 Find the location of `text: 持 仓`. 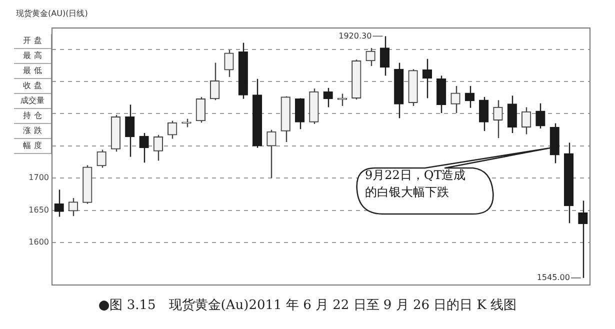

text: 持 仓 is located at coordinates (32, 116).